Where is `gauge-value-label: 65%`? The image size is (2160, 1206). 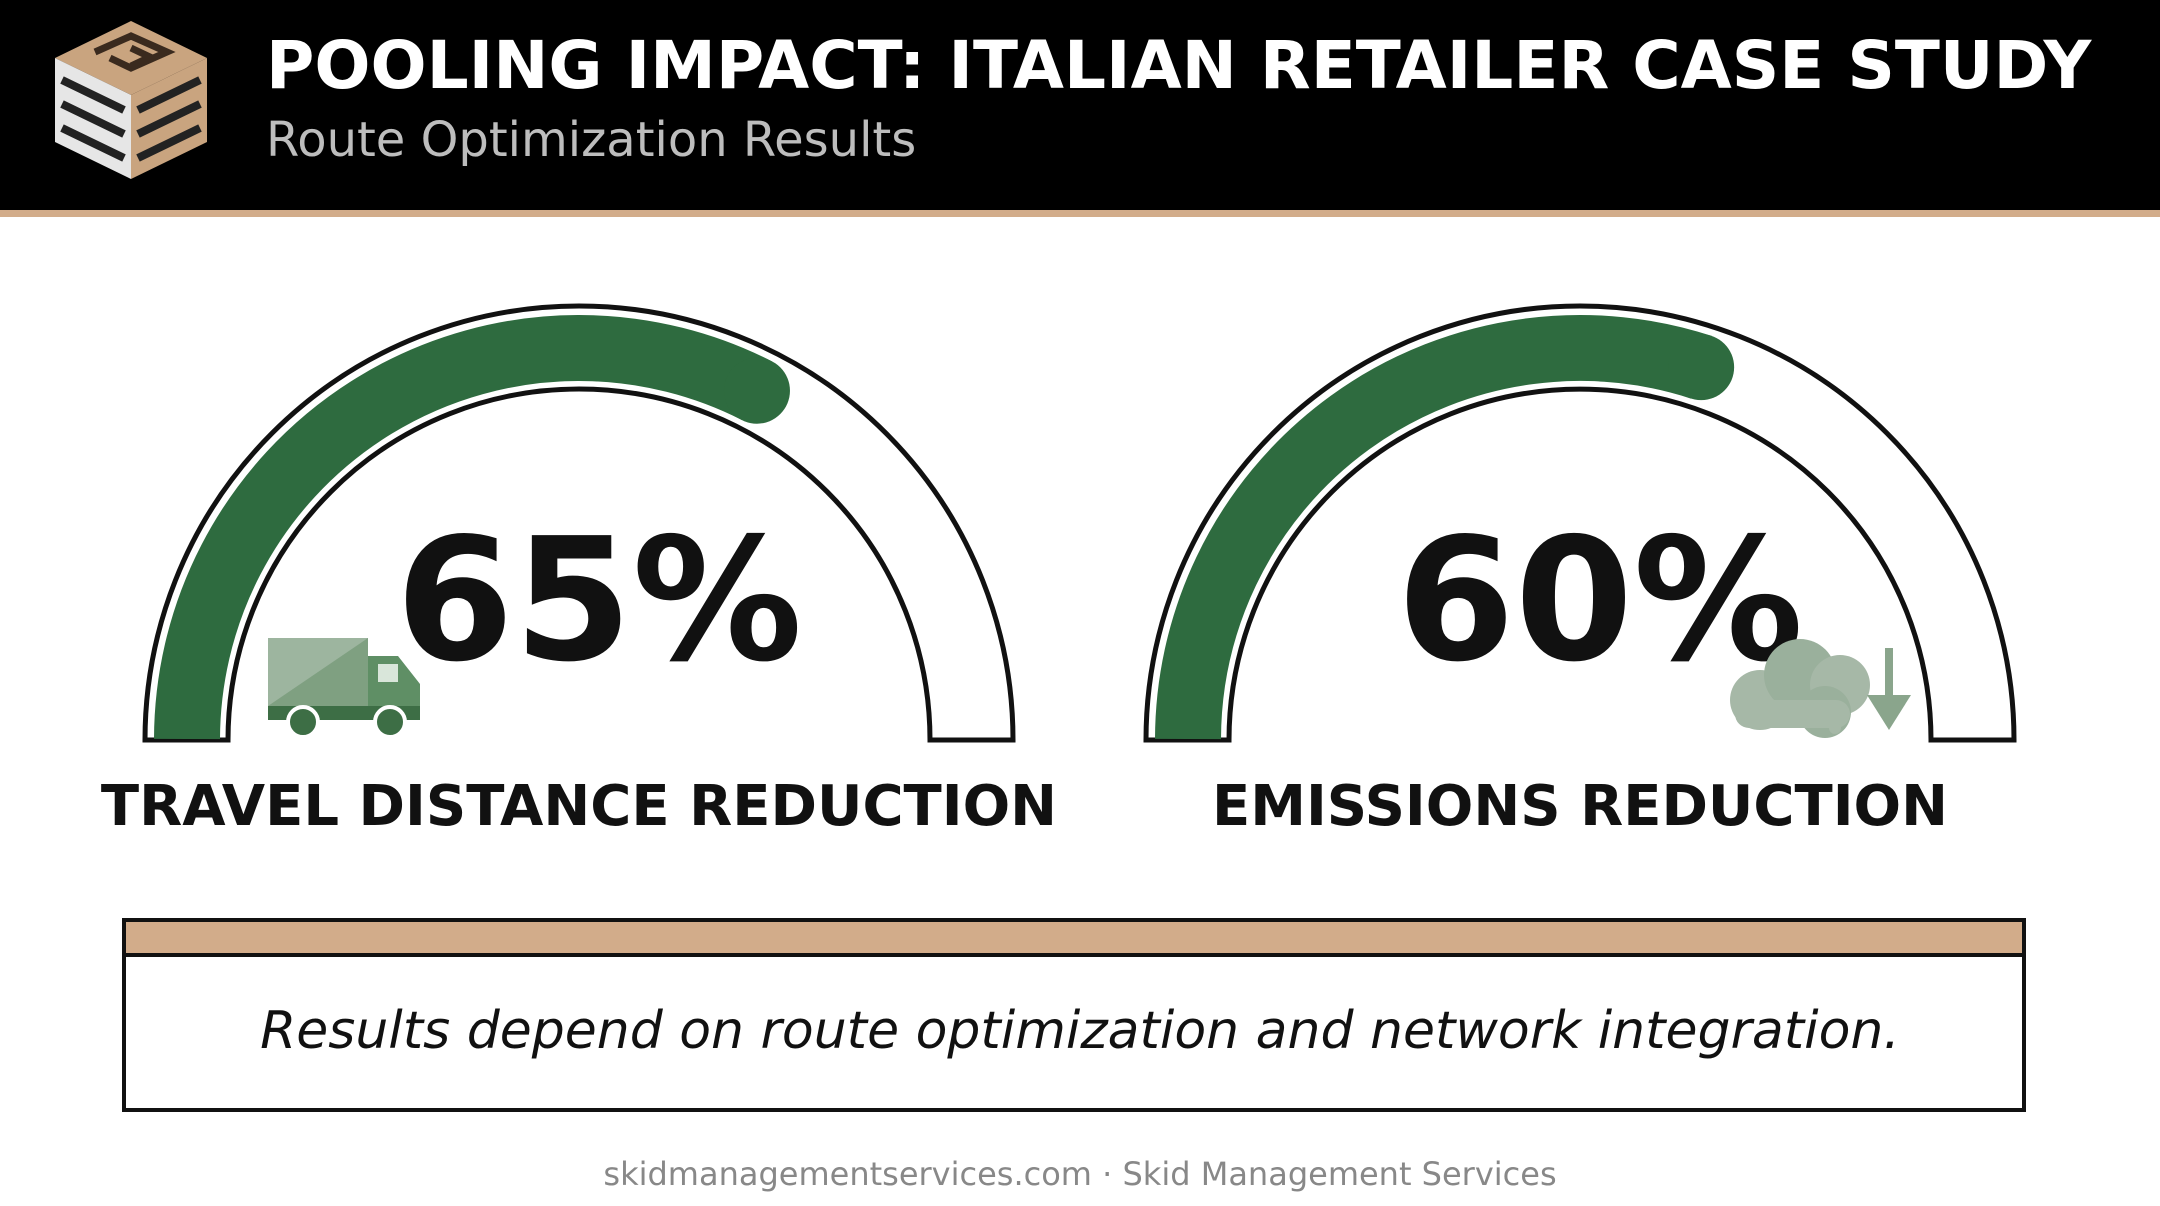 gauge-value-label: 65% is located at coordinates (599, 601).